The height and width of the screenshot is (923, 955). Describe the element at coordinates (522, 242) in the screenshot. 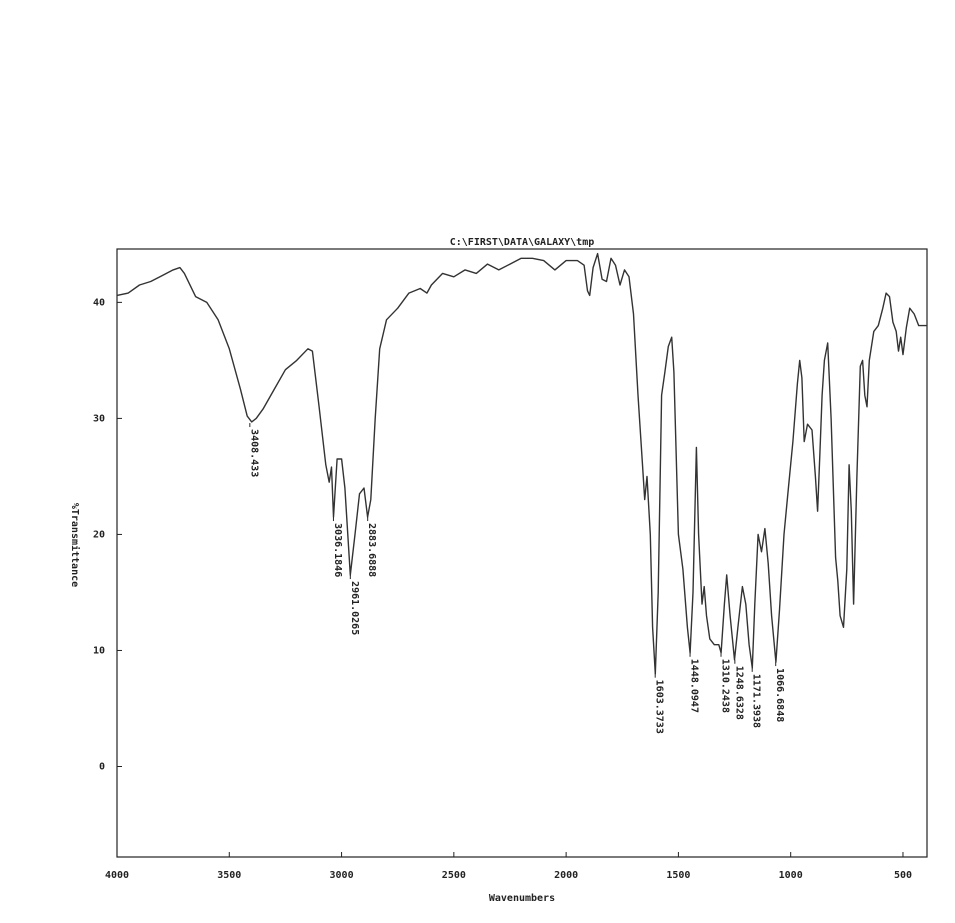

I see `chart-title: C:\FIRST\DATA\GALAXY\tmp` at that location.